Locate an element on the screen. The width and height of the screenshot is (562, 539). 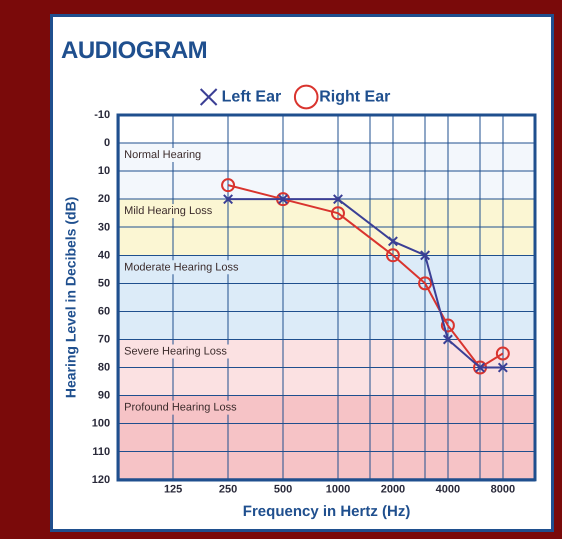
y-tick-label: 0 is located at coordinates (107, 143).